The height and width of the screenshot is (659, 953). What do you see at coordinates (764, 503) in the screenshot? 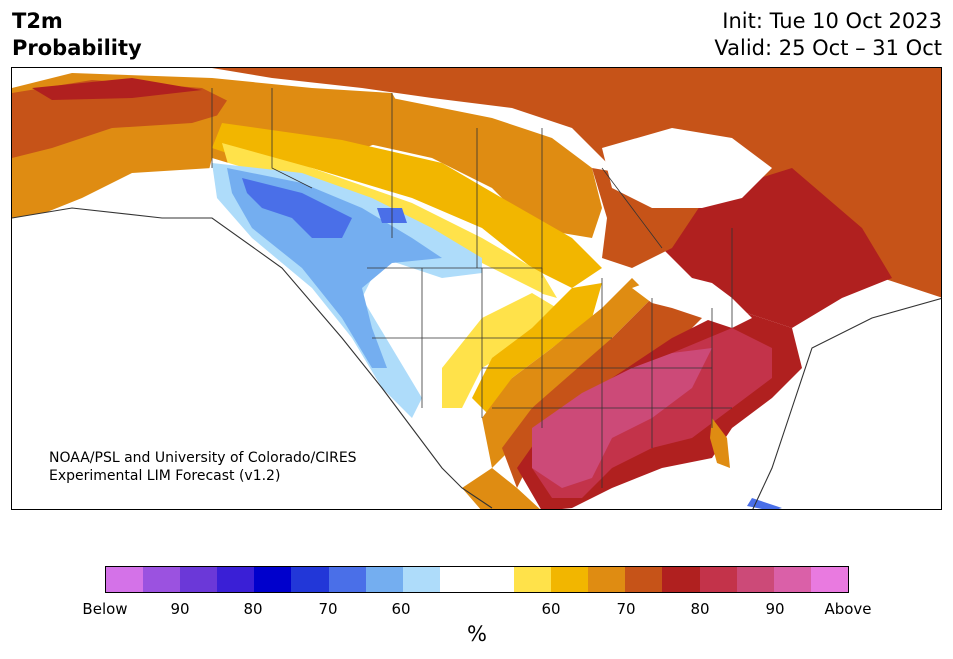
I see `caribbean-islands` at bounding box center [764, 503].